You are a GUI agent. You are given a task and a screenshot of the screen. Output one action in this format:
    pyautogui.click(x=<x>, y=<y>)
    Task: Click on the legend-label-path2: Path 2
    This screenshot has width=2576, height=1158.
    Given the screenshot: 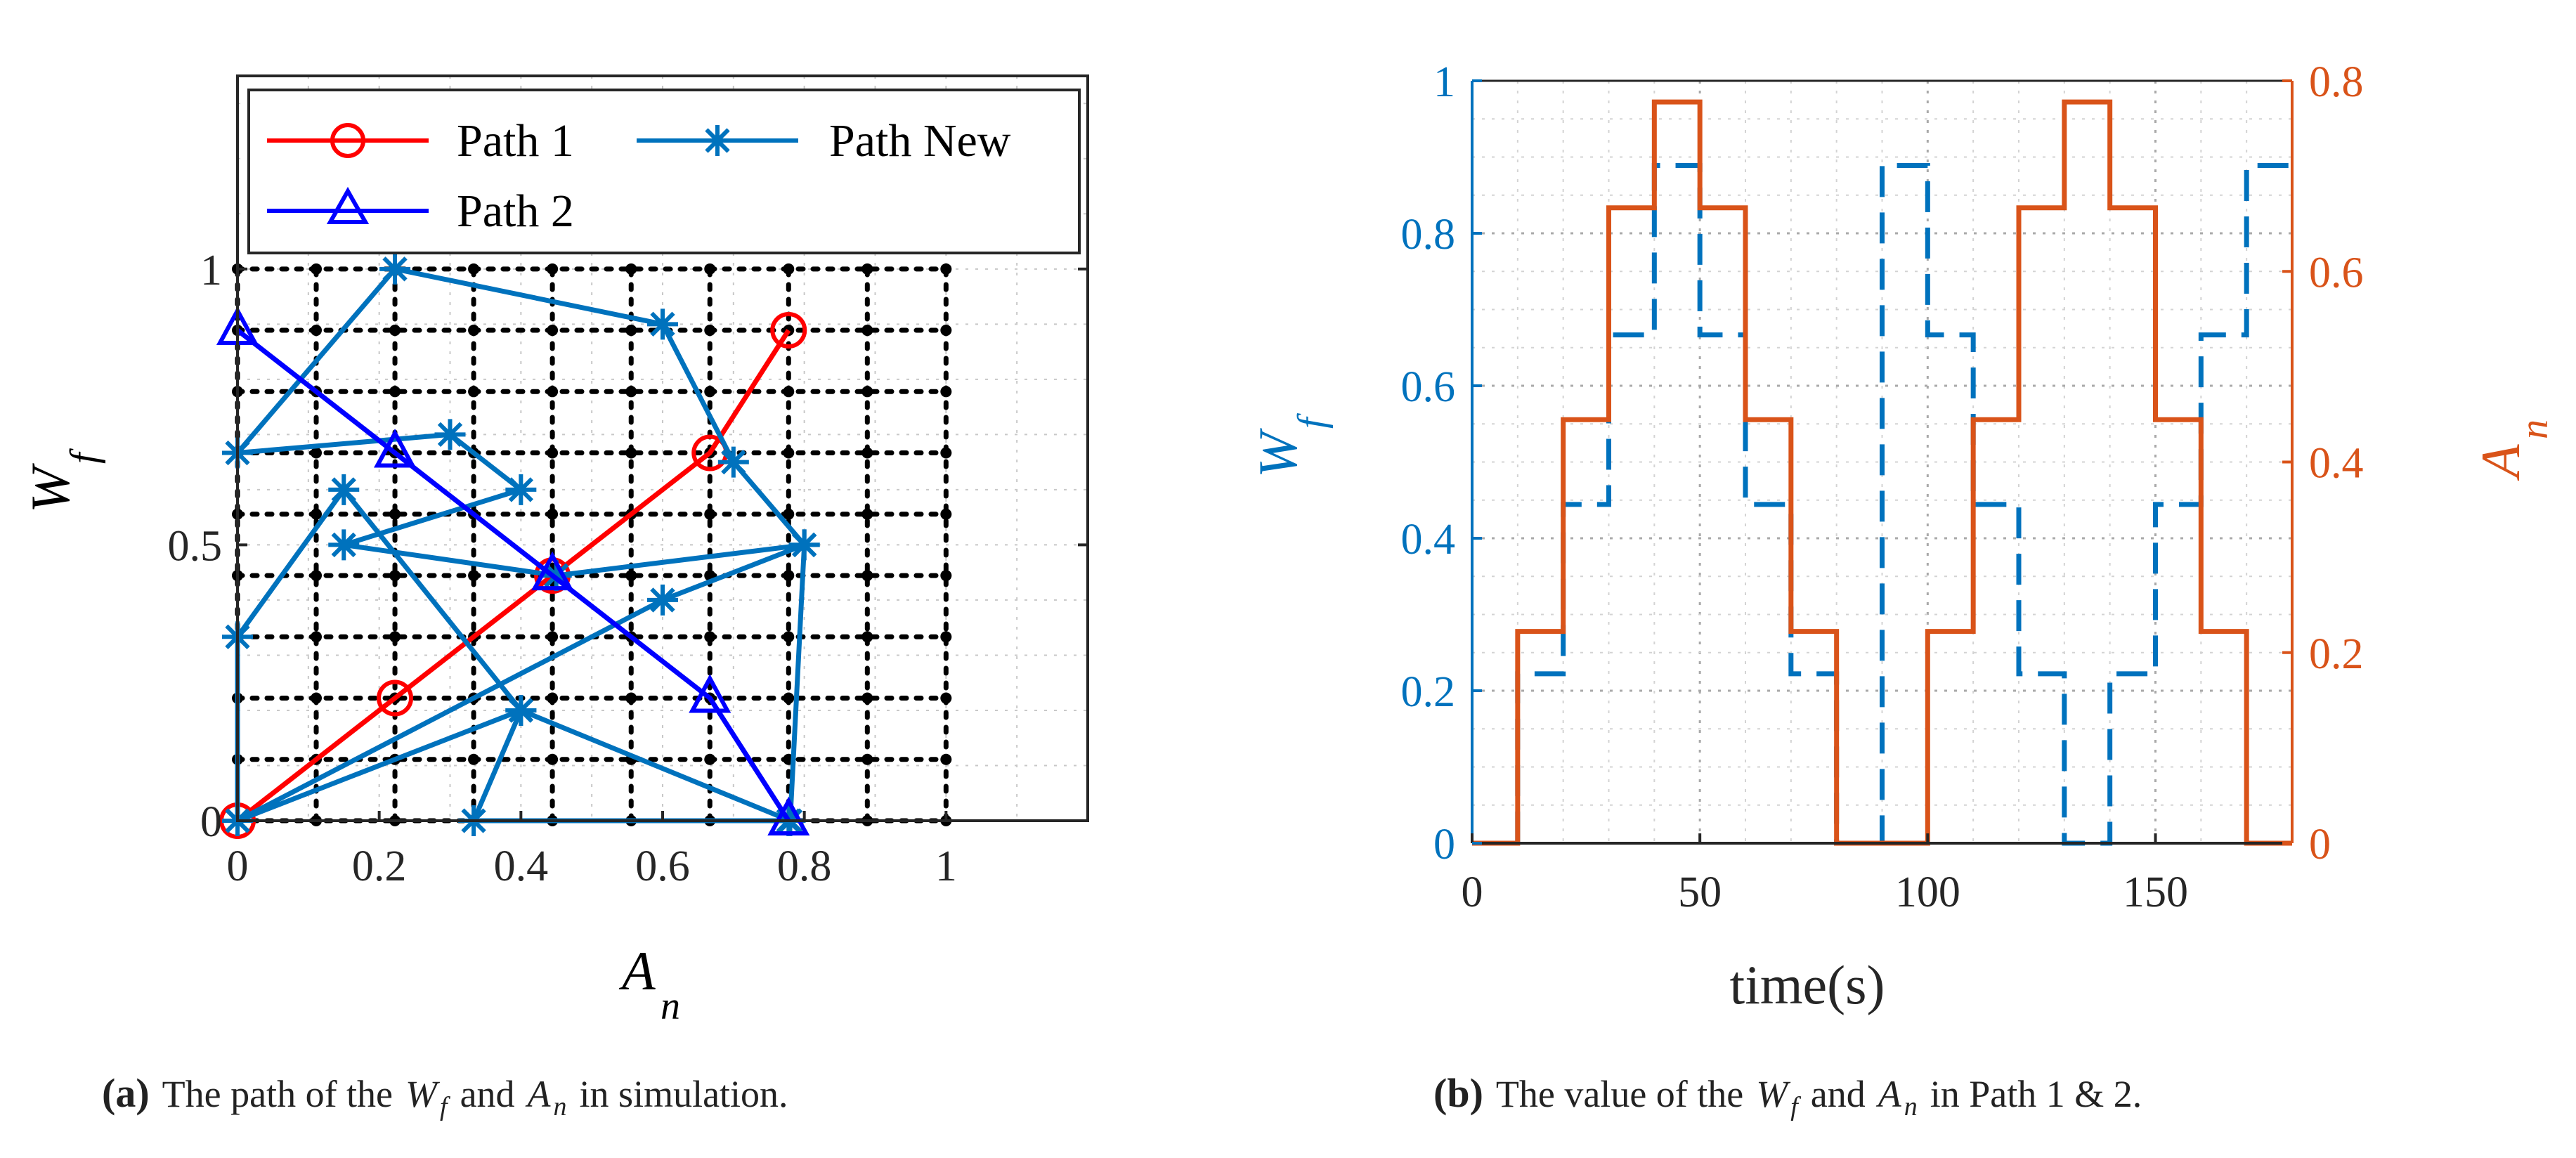 What is the action you would take?
    pyautogui.click(x=515, y=211)
    